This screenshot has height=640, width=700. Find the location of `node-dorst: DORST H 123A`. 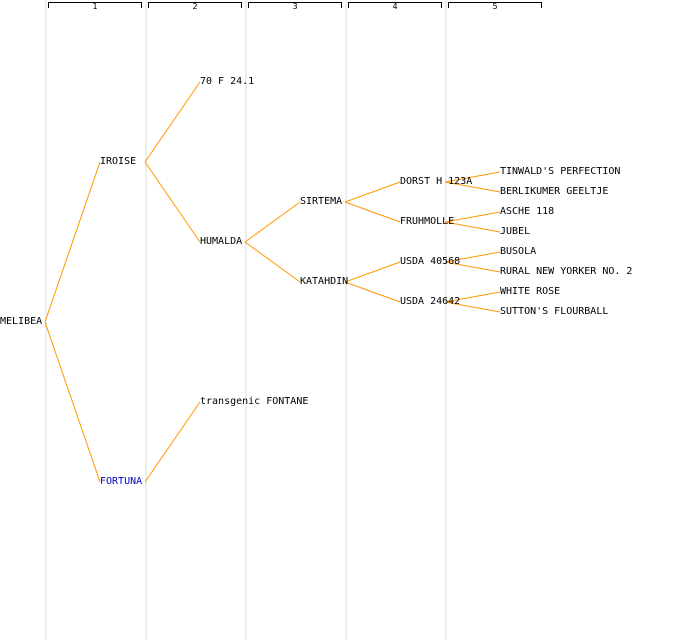

node-dorst: DORST H 123A is located at coordinates (436, 181).